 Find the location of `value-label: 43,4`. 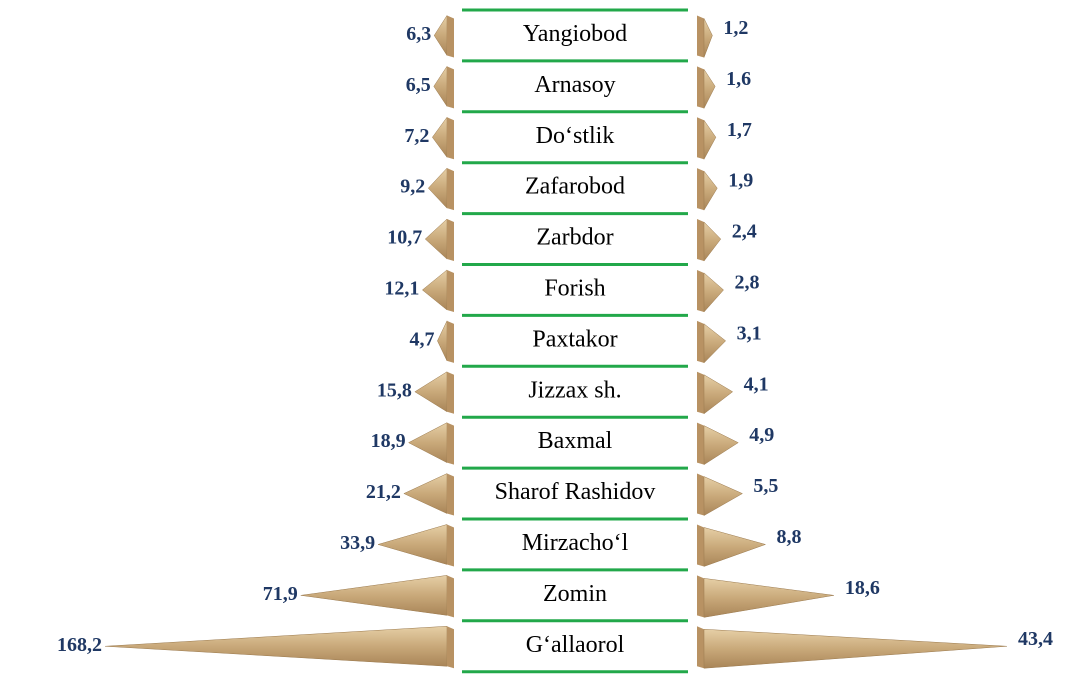

value-label: 43,4 is located at coordinates (1035, 639).